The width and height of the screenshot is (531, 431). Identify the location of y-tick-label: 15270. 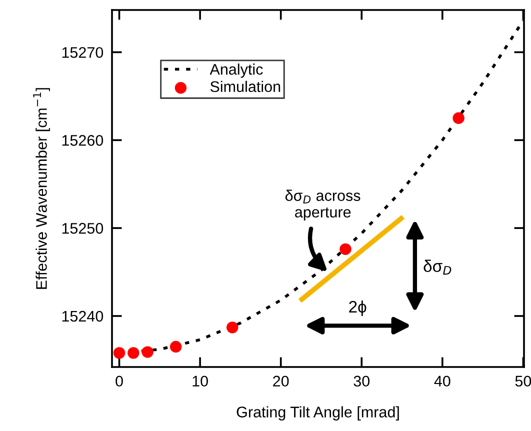
(83, 52).